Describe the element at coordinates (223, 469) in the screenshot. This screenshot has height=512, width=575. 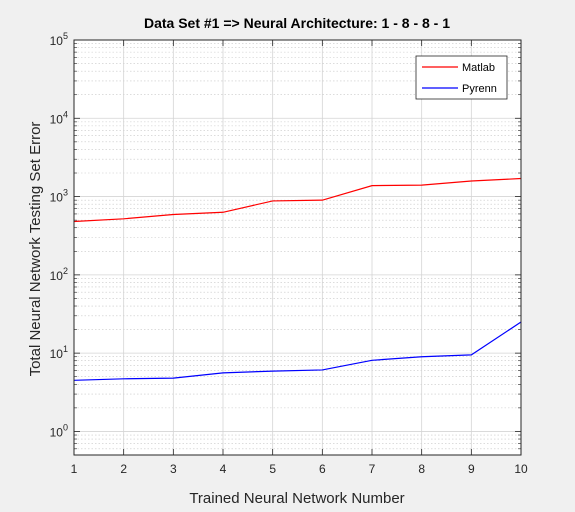
I see `x-tick-label: 4` at that location.